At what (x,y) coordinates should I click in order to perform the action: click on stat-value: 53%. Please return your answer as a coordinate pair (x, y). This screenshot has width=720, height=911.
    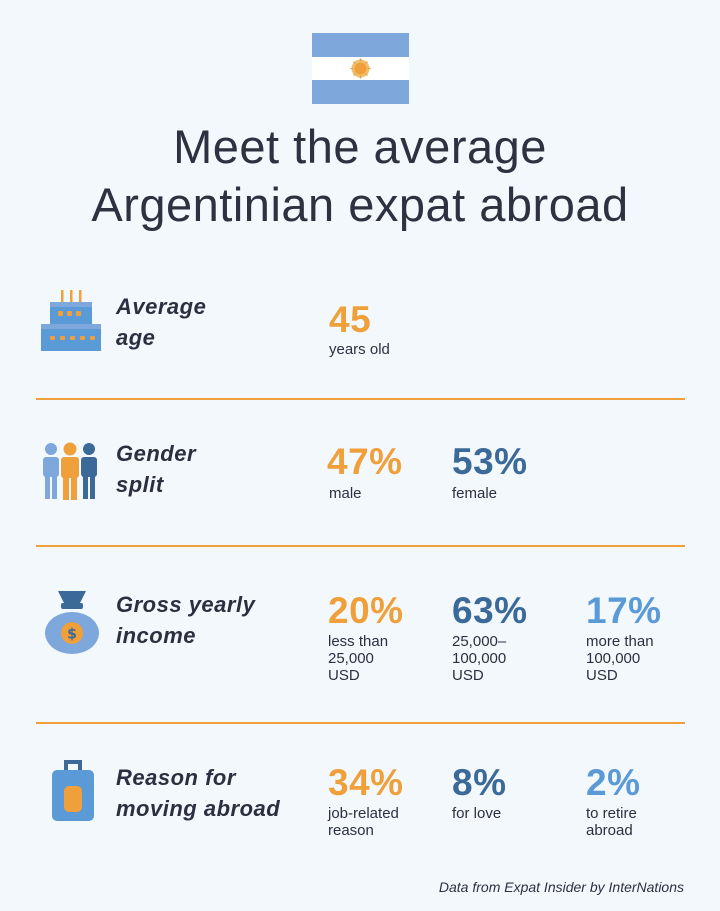
    Looking at the image, I should click on (490, 461).